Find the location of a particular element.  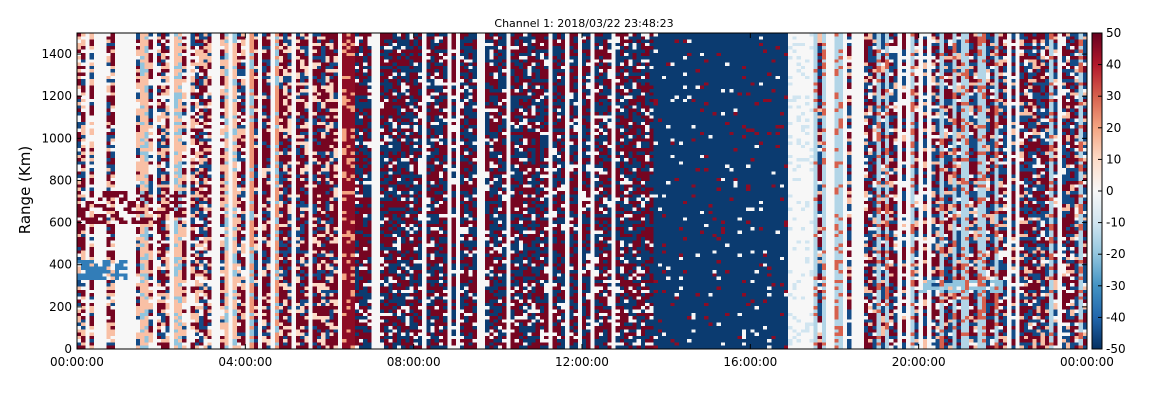

colorbar-tick-label: 20 is located at coordinates (1113, 128).